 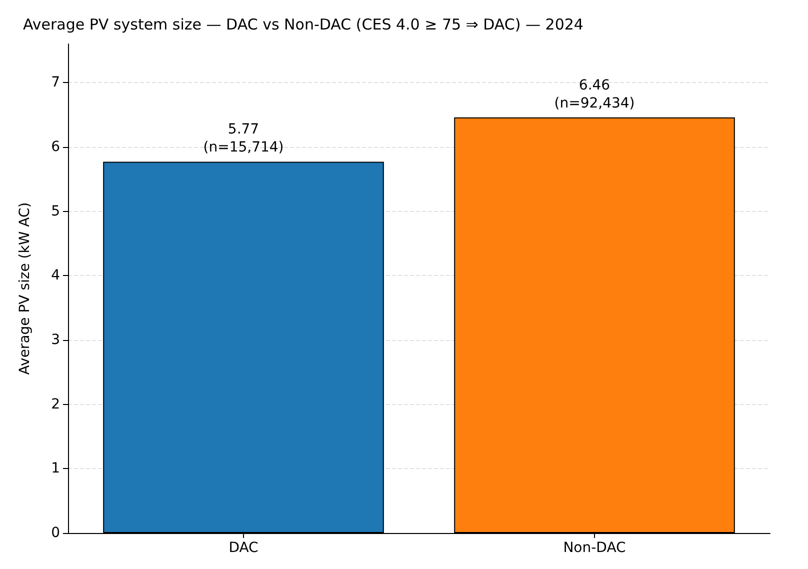 I want to click on y-axis-title: Average PV size (kW AC), so click(x=25, y=288).